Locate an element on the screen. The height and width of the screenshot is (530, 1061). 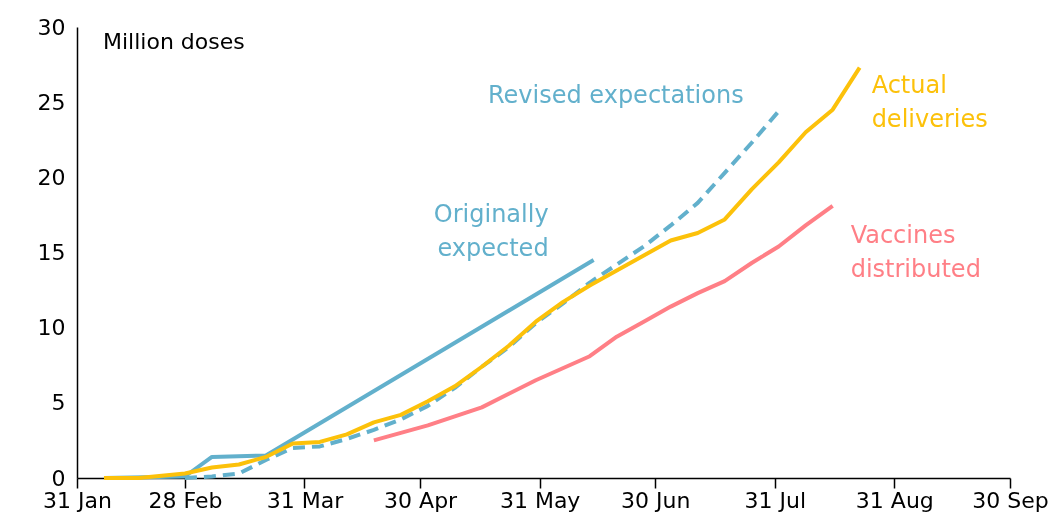
series-label: Originally expected is located at coordinates (491, 231).